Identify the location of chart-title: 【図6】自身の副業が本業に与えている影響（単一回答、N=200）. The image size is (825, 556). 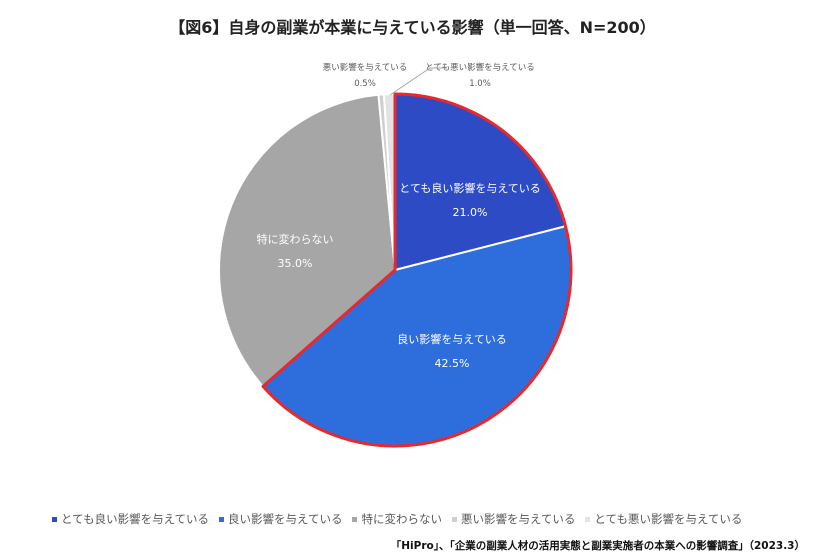
(412, 27).